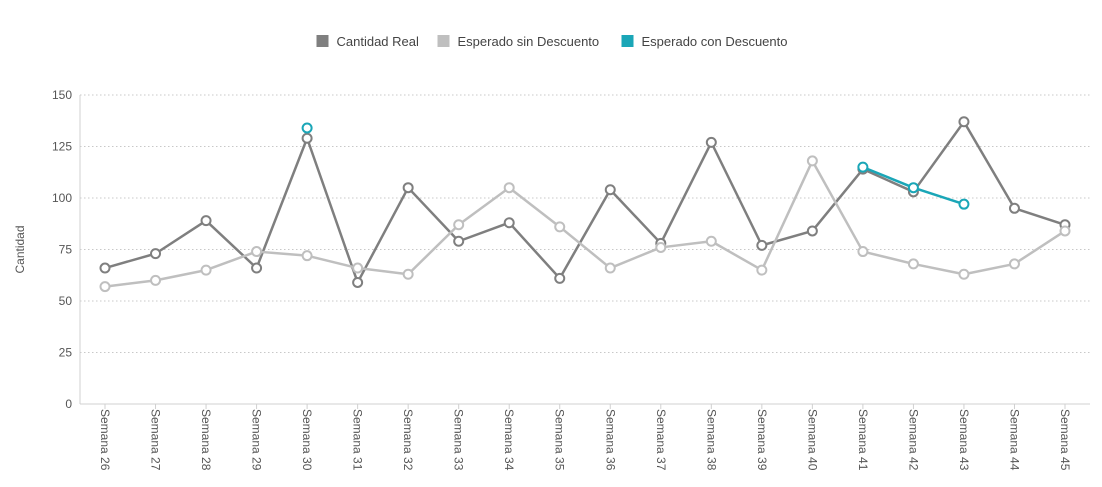 The height and width of the screenshot is (487, 1102). I want to click on x-tick-label: Semana 40, so click(812, 440).